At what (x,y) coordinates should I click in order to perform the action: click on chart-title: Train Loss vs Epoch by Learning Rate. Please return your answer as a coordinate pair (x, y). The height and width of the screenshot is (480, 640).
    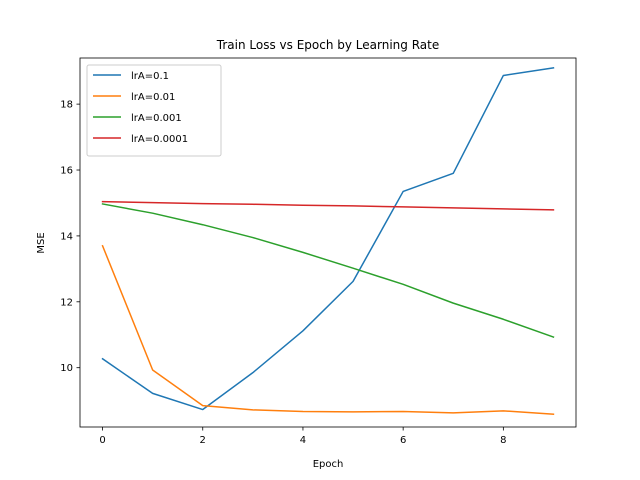
    Looking at the image, I should click on (327, 45).